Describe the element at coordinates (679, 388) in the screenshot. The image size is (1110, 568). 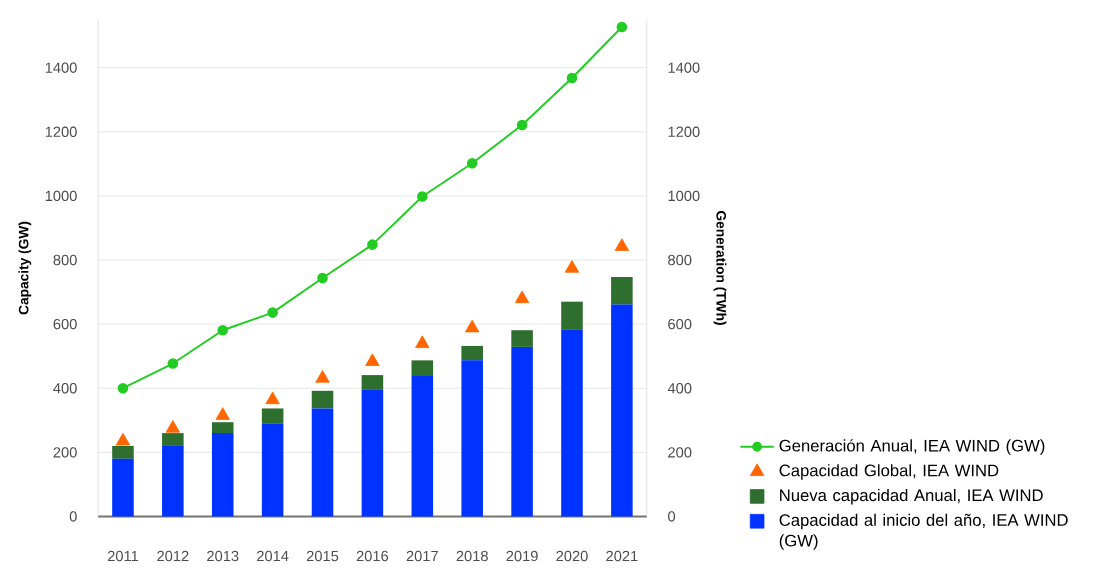
I see `y2-tick-label: 400` at that location.